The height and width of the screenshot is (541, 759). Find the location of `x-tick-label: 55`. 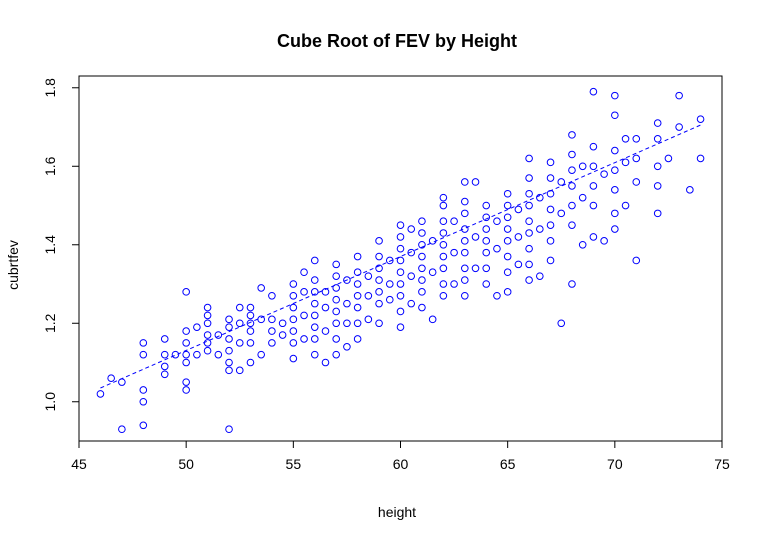

x-tick-label: 55 is located at coordinates (294, 464).